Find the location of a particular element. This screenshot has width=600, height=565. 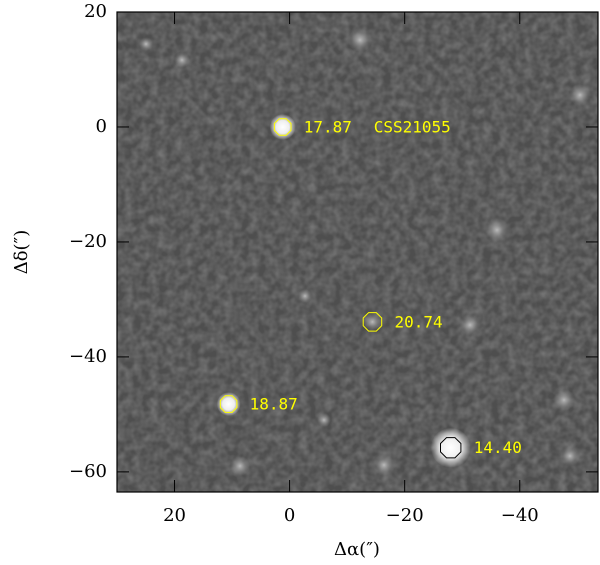

x-tick-label: −40 is located at coordinates (520, 515).